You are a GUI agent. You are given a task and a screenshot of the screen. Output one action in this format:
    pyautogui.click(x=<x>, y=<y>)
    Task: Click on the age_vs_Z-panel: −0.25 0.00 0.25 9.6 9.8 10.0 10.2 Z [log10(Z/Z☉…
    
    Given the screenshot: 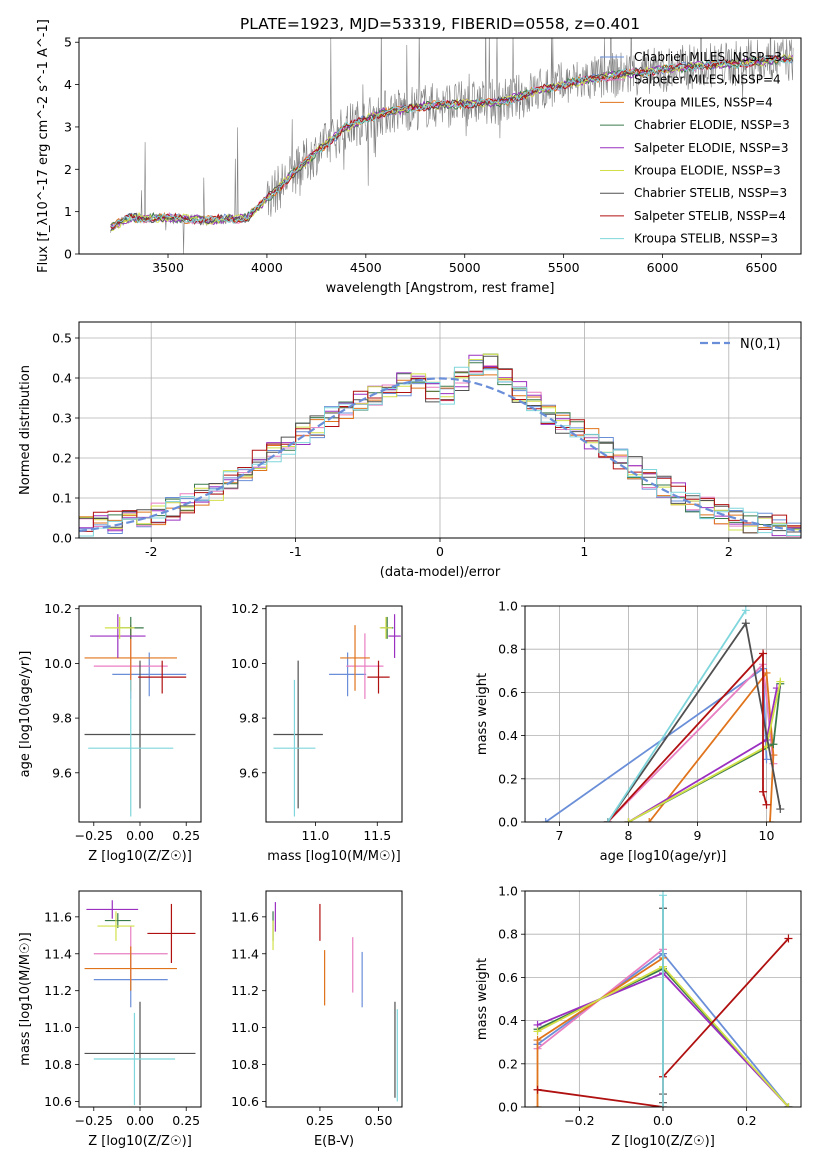 What is the action you would take?
    pyautogui.click(x=110, y=732)
    